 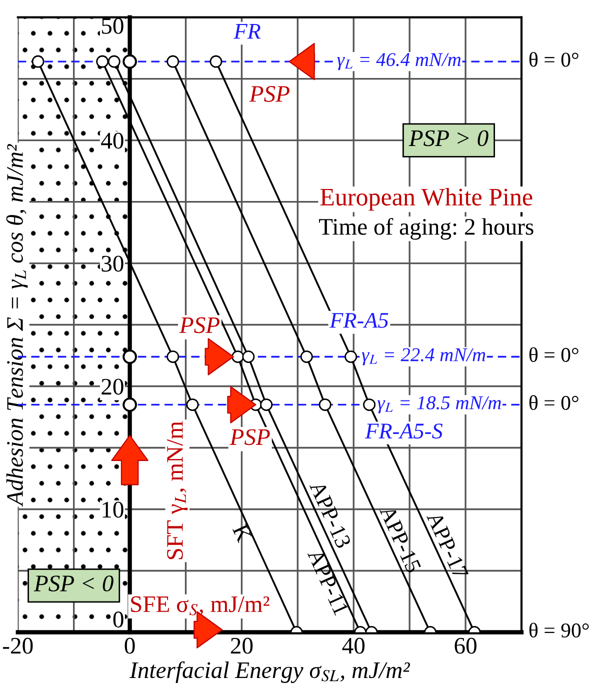 I want to click on ref-line-label: γ$_{L}$ = 18.5 mN/m, so click(x=439, y=405).